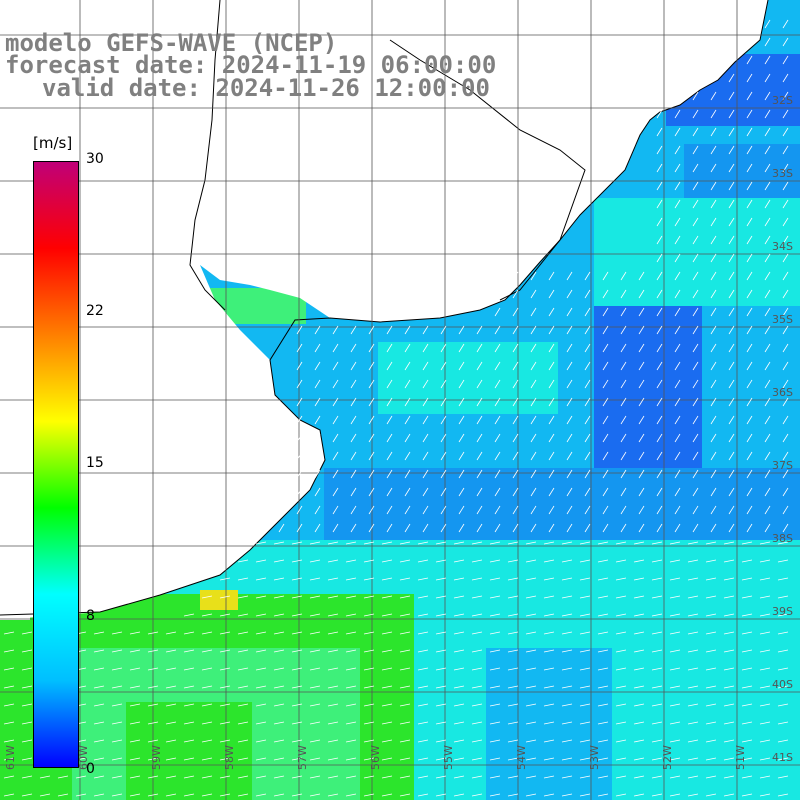 The height and width of the screenshot is (800, 800). What do you see at coordinates (782, 173) in the screenshot?
I see `lat-label: 33S` at bounding box center [782, 173].